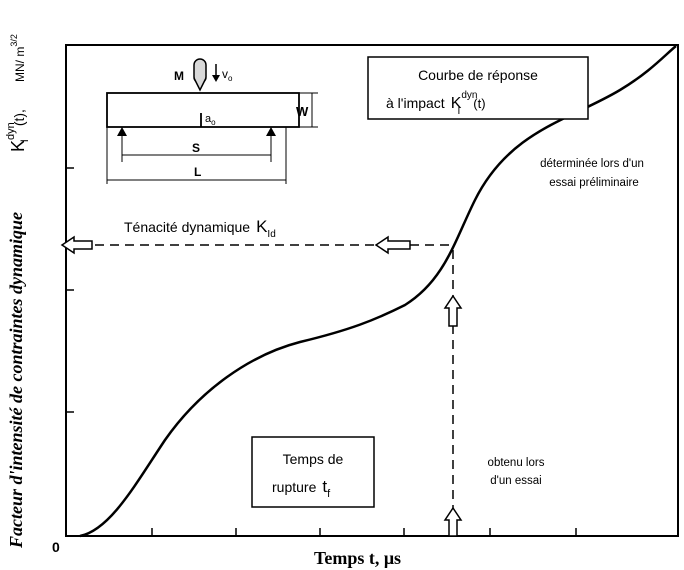 This screenshot has width=684, height=570. What do you see at coordinates (271, 131) in the screenshot?
I see `support-right` at bounding box center [271, 131].